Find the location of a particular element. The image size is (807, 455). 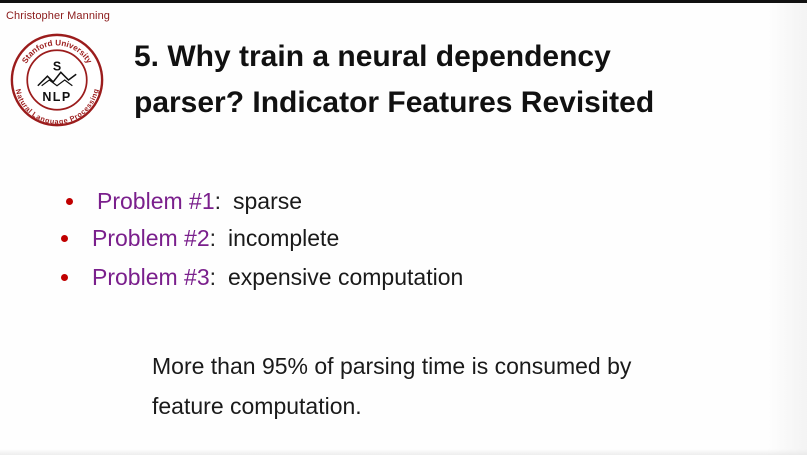

bullet-text: sparse is located at coordinates (268, 201).